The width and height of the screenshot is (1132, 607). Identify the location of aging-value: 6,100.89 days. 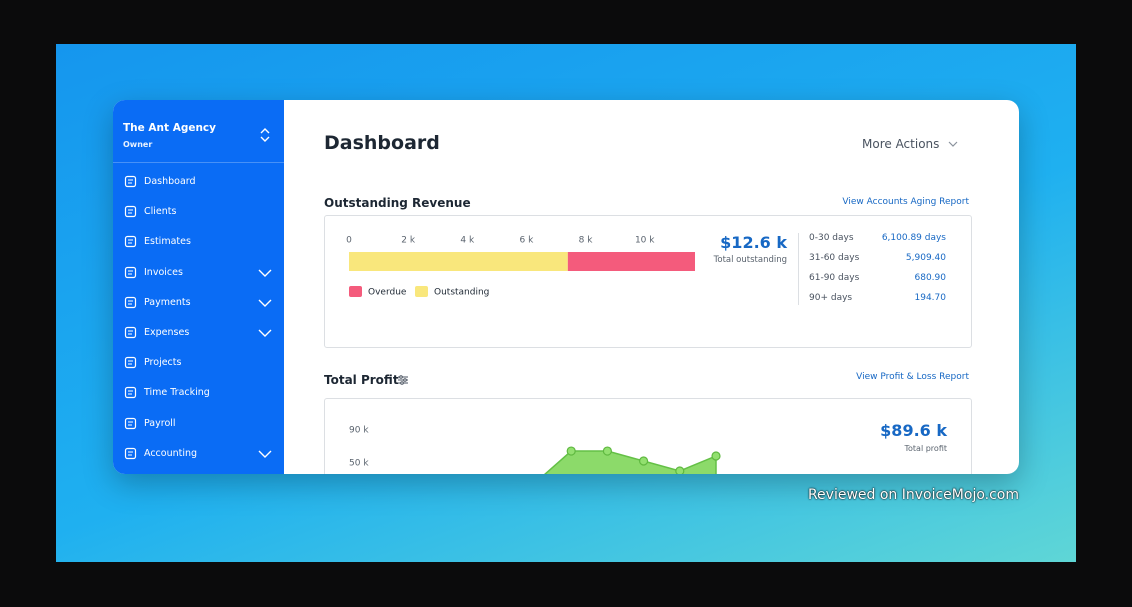
(913, 238).